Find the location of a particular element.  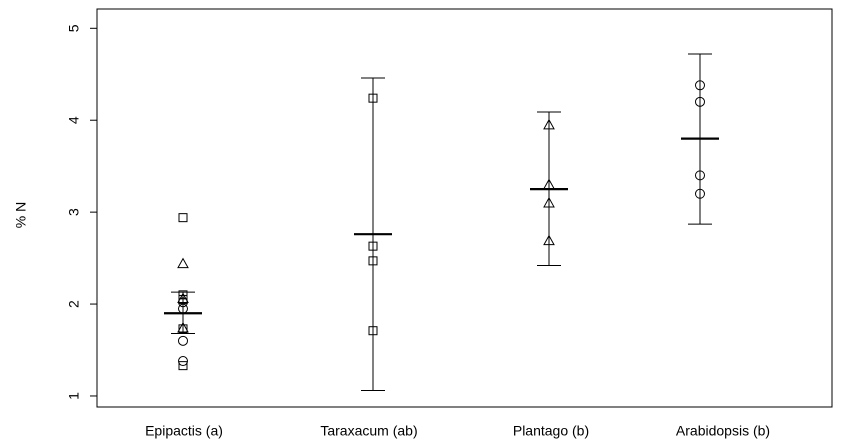

y-tick-label: 2 is located at coordinates (74, 304).